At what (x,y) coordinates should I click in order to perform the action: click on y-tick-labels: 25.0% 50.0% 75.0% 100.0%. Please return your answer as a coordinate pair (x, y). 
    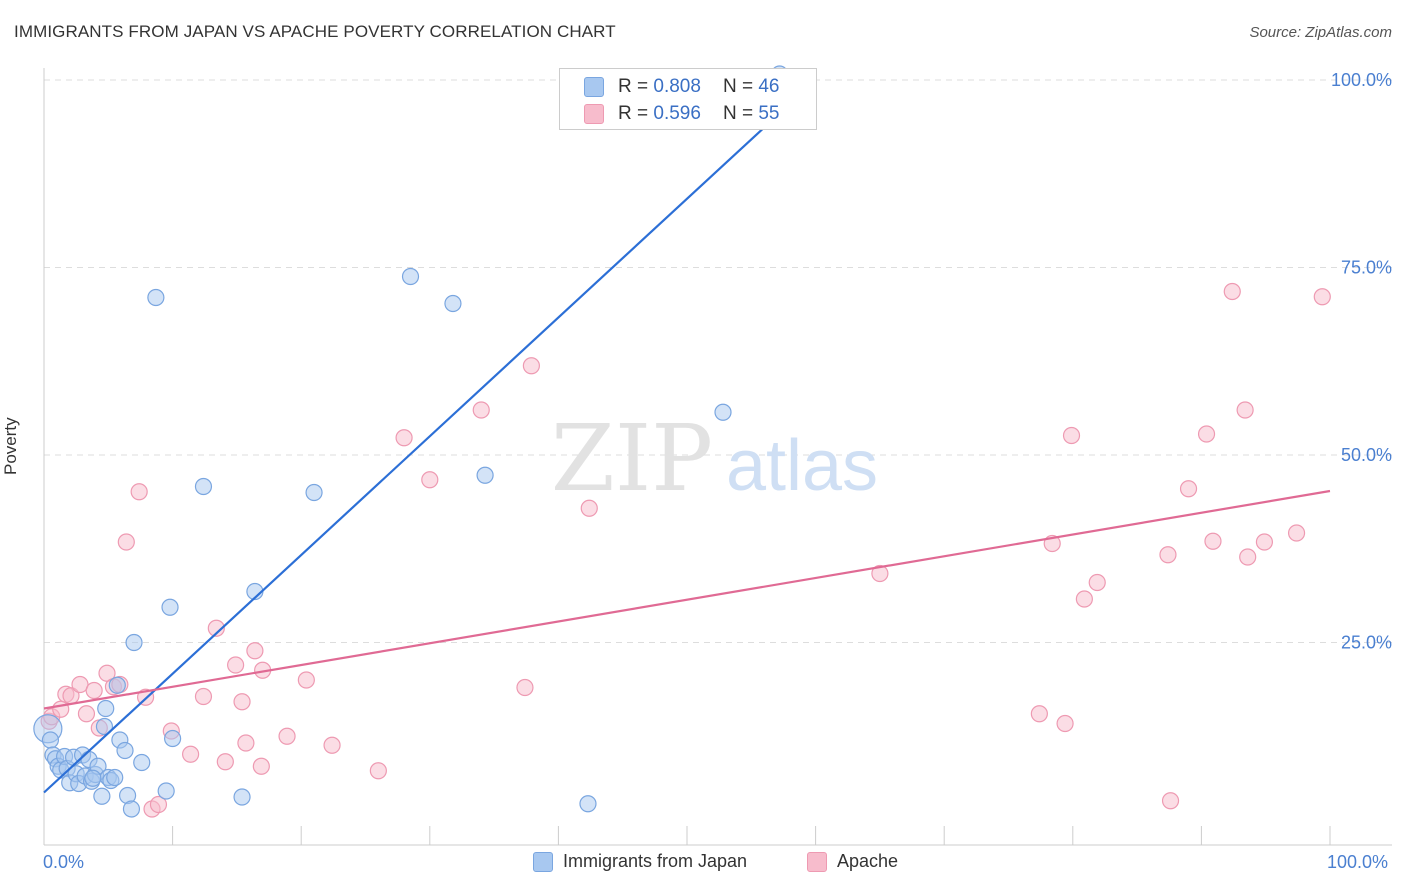
    Looking at the image, I should click on (1361, 361).